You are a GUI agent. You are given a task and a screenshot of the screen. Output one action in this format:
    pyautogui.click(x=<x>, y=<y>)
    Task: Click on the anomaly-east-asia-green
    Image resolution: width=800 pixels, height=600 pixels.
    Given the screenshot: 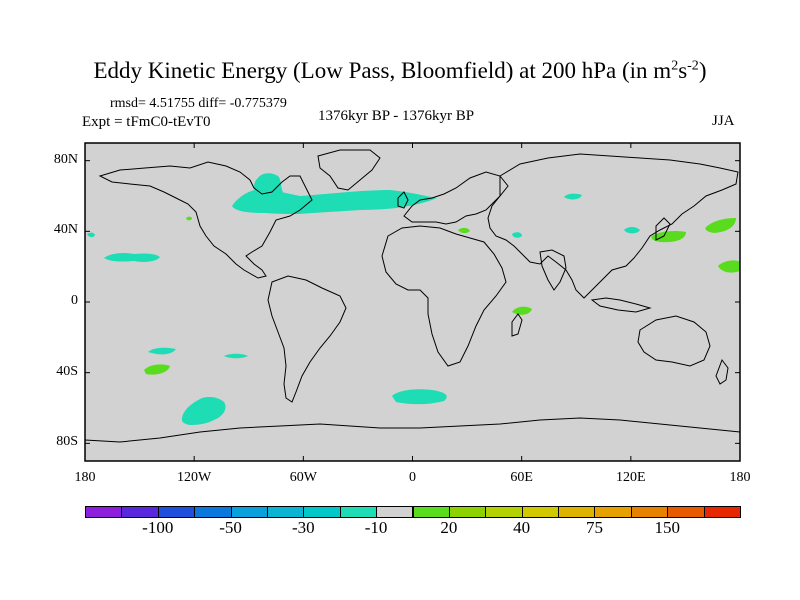 What is the action you would take?
    pyautogui.click(x=668, y=237)
    